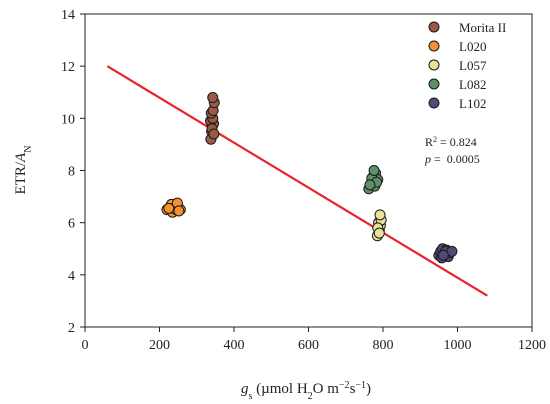 The width and height of the screenshot is (550, 404). I want to click on series-morita-ii, so click(212, 118).